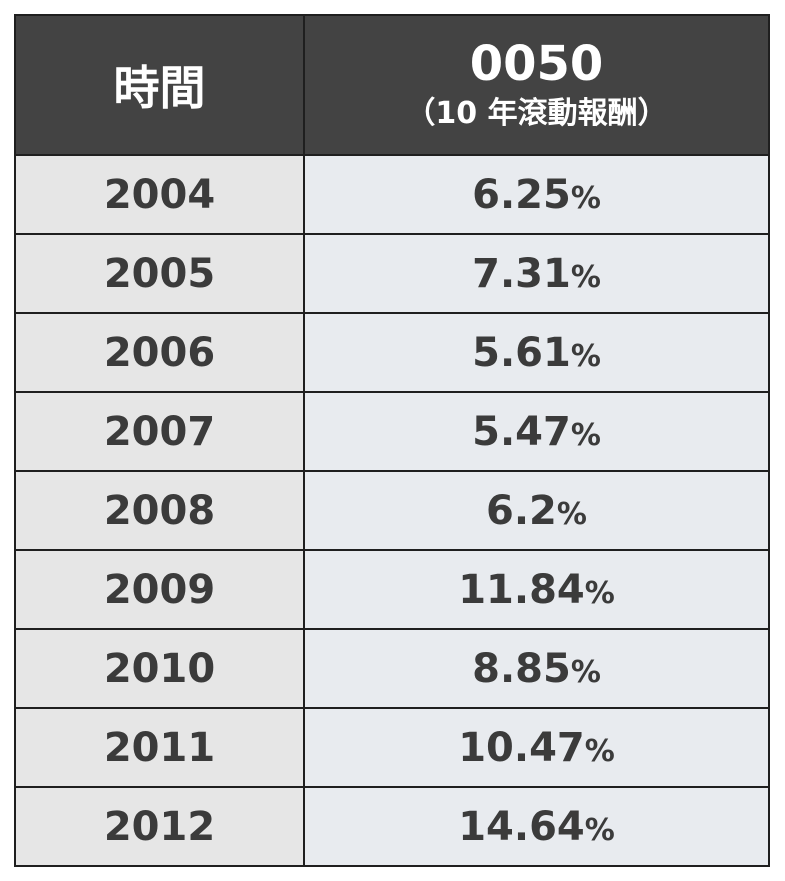  I want to click on table-row: 2005 7.31%, so click(392, 273).